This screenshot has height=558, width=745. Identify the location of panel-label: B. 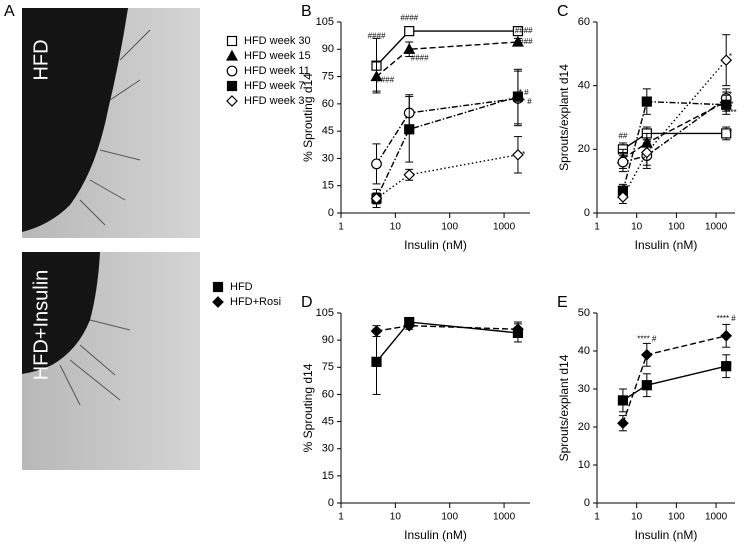
(306, 11).